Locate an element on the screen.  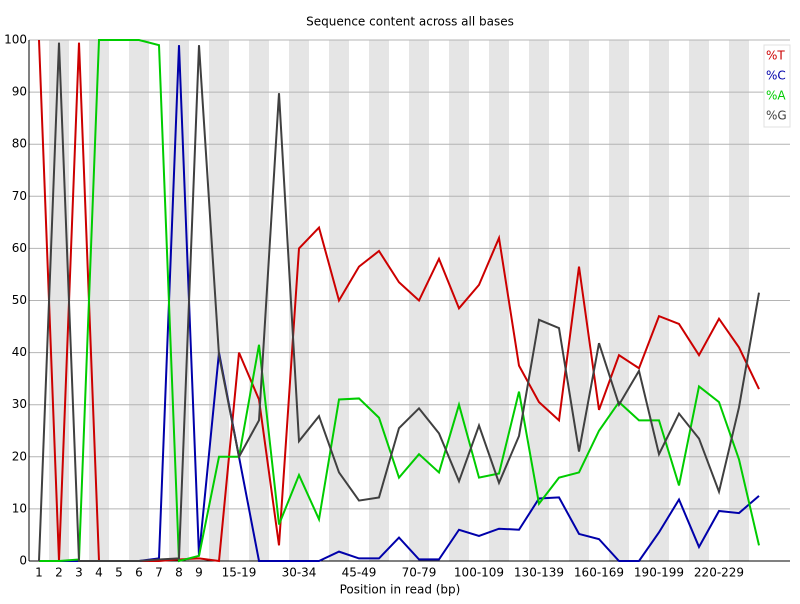
y-tick-label: 20 is located at coordinates (19, 456).